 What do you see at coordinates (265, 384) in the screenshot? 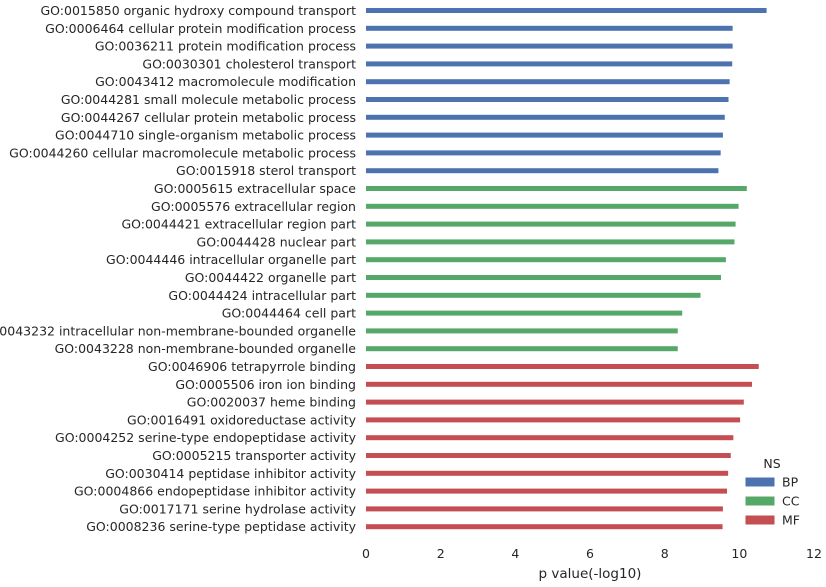
I see `category-label: GO:0005506 iron ion binding` at bounding box center [265, 384].